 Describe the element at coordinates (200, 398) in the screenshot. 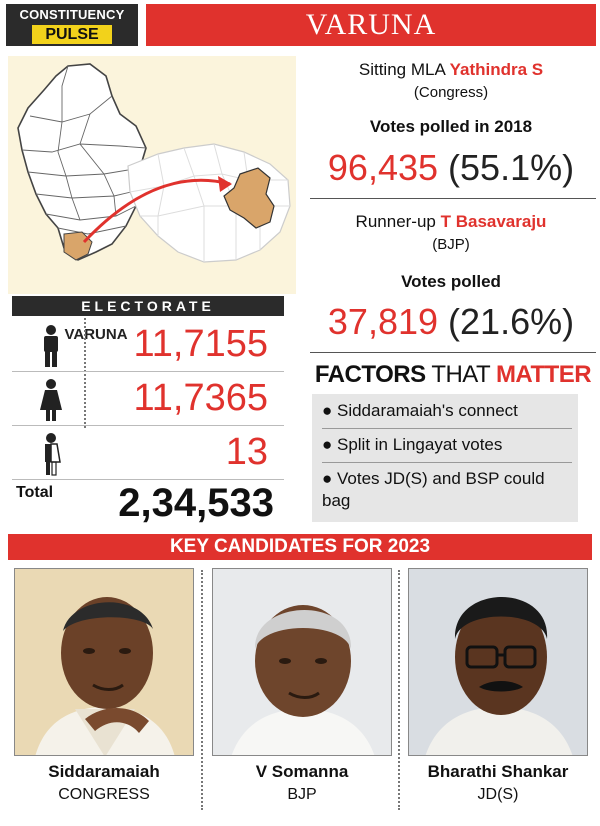

I see `electorate-female-value: 11,7365` at that location.